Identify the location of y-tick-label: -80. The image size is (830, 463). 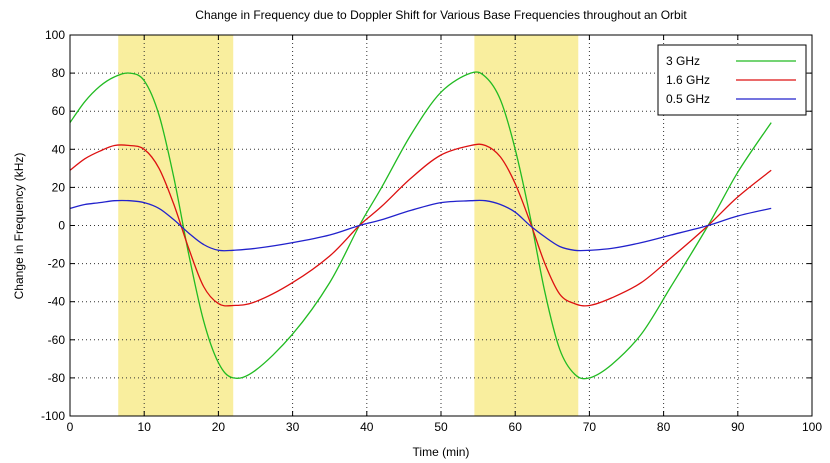
(57, 378).